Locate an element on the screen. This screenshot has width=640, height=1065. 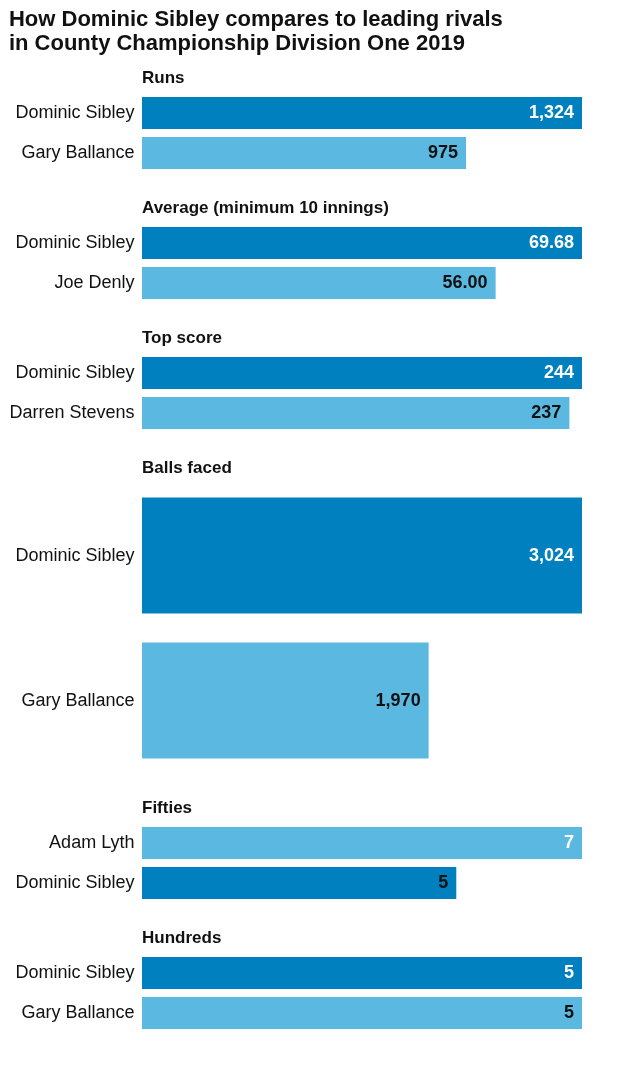
y-tick-label: Joe Denly is located at coordinates (94, 282).